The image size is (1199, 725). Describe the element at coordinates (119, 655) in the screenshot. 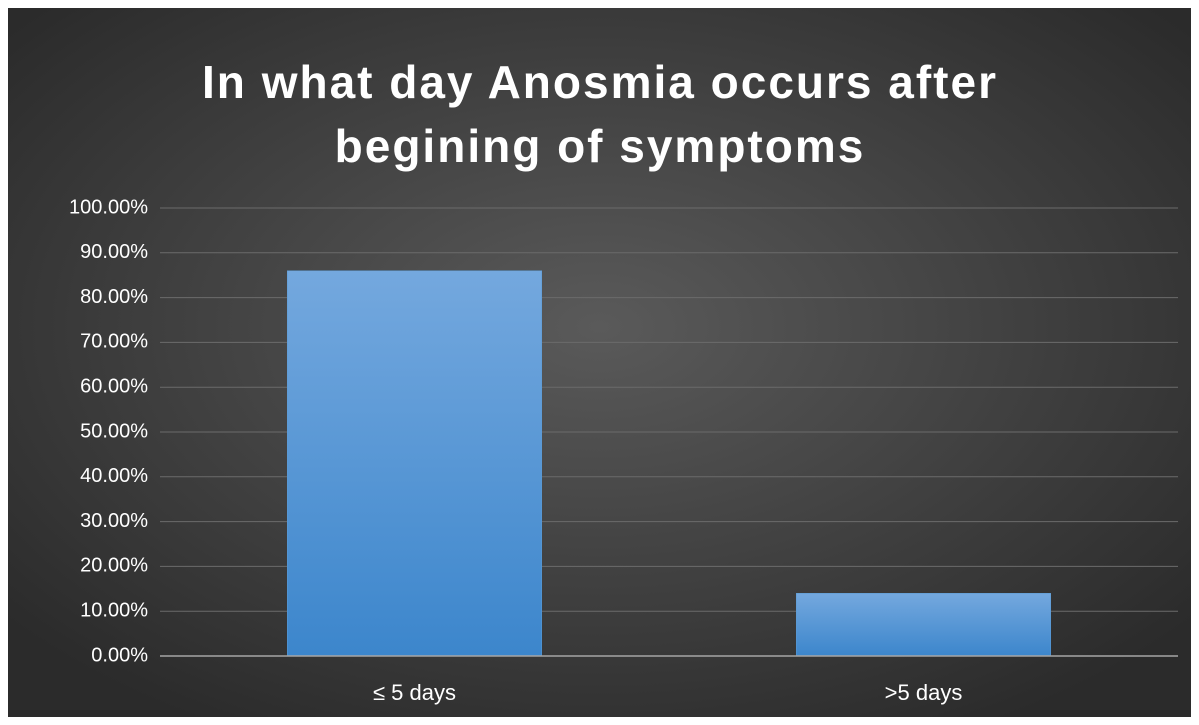

I see `y-tick-label: 0.00%` at that location.